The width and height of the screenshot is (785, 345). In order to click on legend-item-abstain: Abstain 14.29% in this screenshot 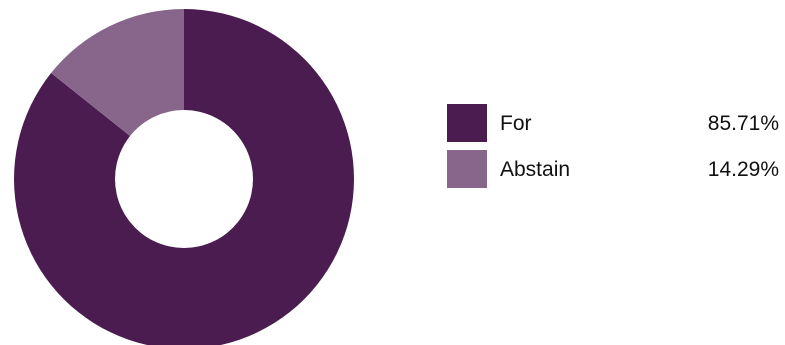, I will do `click(613, 171)`.